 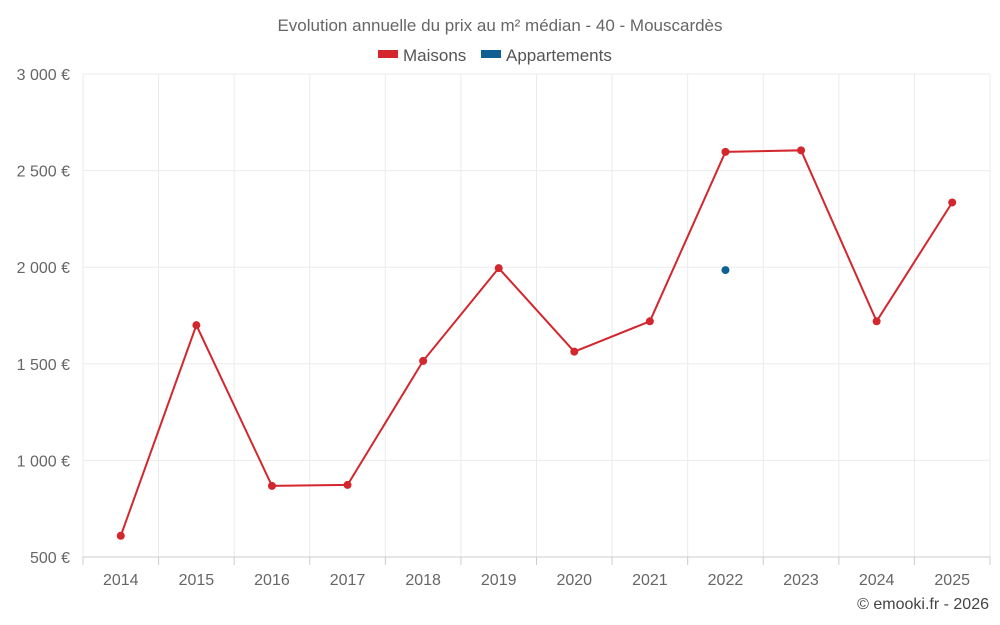 What do you see at coordinates (574, 351) in the screenshot?
I see `data-point-maisons-2020` at bounding box center [574, 351].